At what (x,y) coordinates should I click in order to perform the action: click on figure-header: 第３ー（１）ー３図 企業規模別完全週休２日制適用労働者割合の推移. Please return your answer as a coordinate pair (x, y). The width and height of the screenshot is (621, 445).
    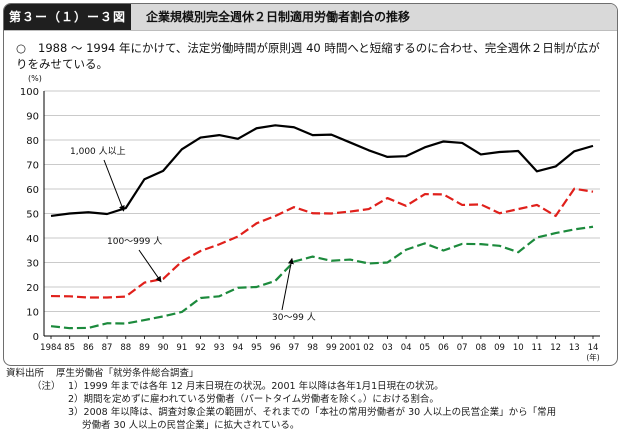
    Looking at the image, I should click on (310, 17).